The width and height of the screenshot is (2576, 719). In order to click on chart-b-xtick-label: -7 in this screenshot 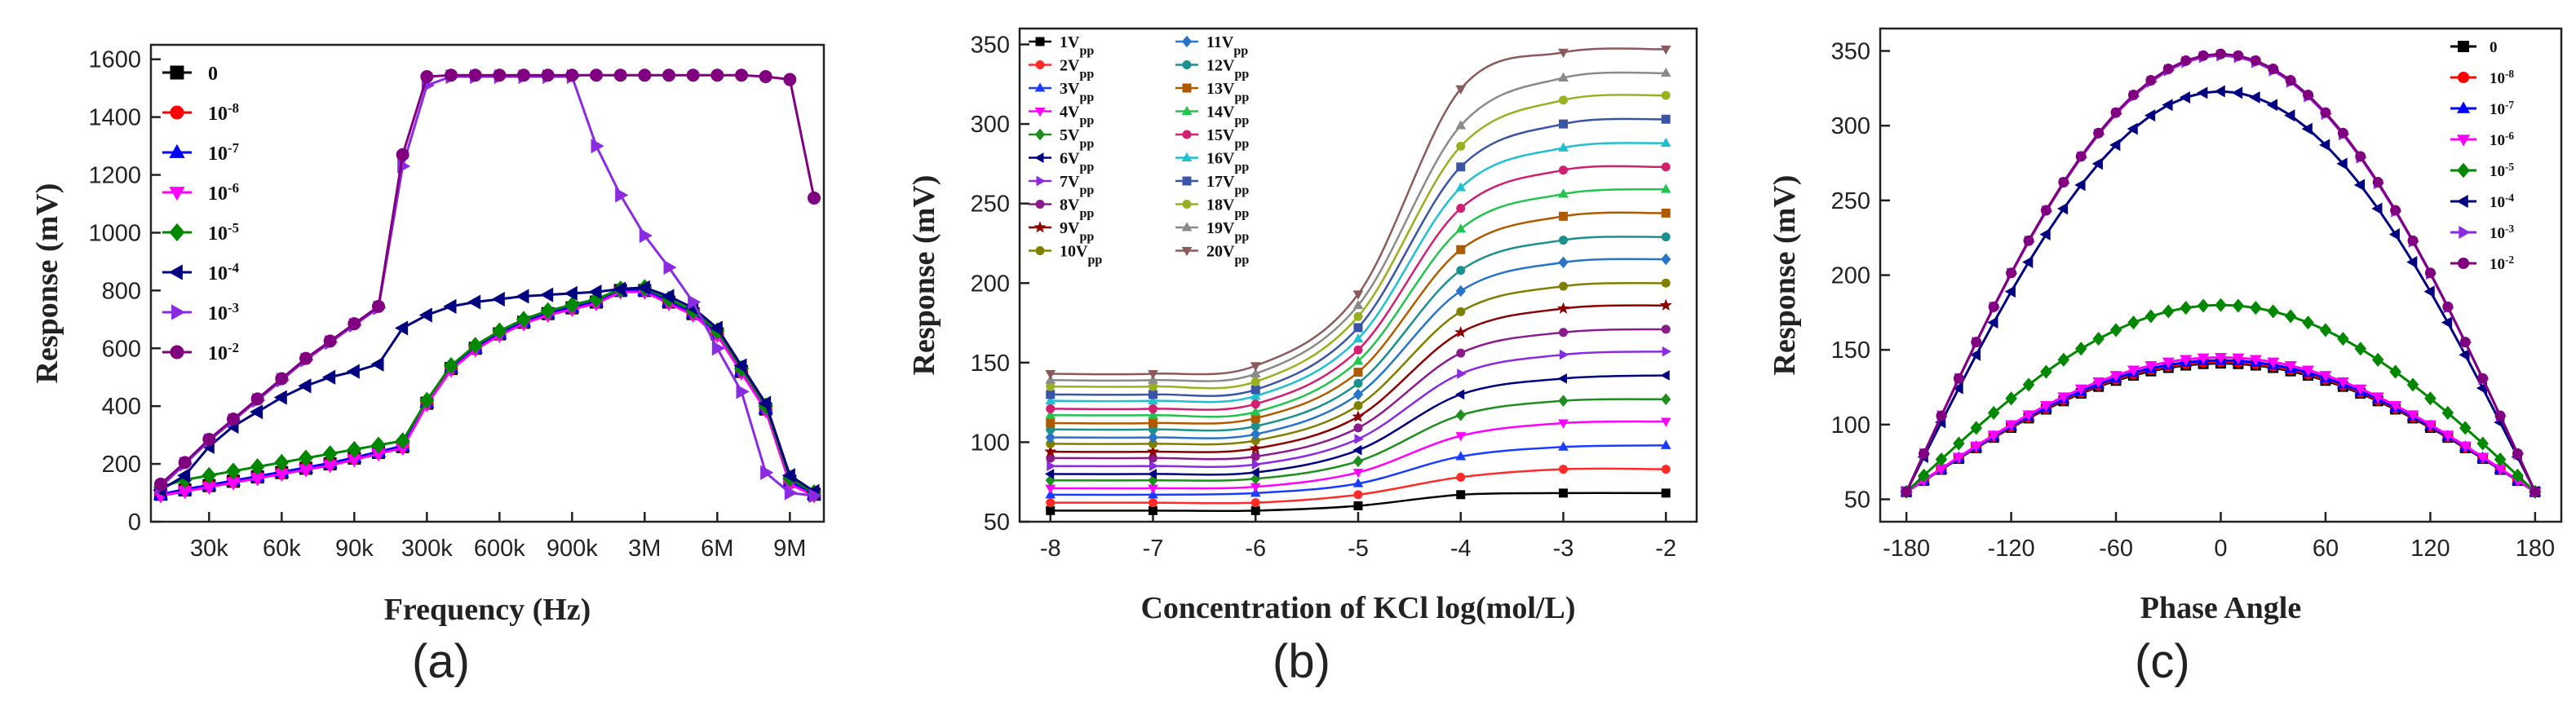, I will do `click(1153, 549)`.